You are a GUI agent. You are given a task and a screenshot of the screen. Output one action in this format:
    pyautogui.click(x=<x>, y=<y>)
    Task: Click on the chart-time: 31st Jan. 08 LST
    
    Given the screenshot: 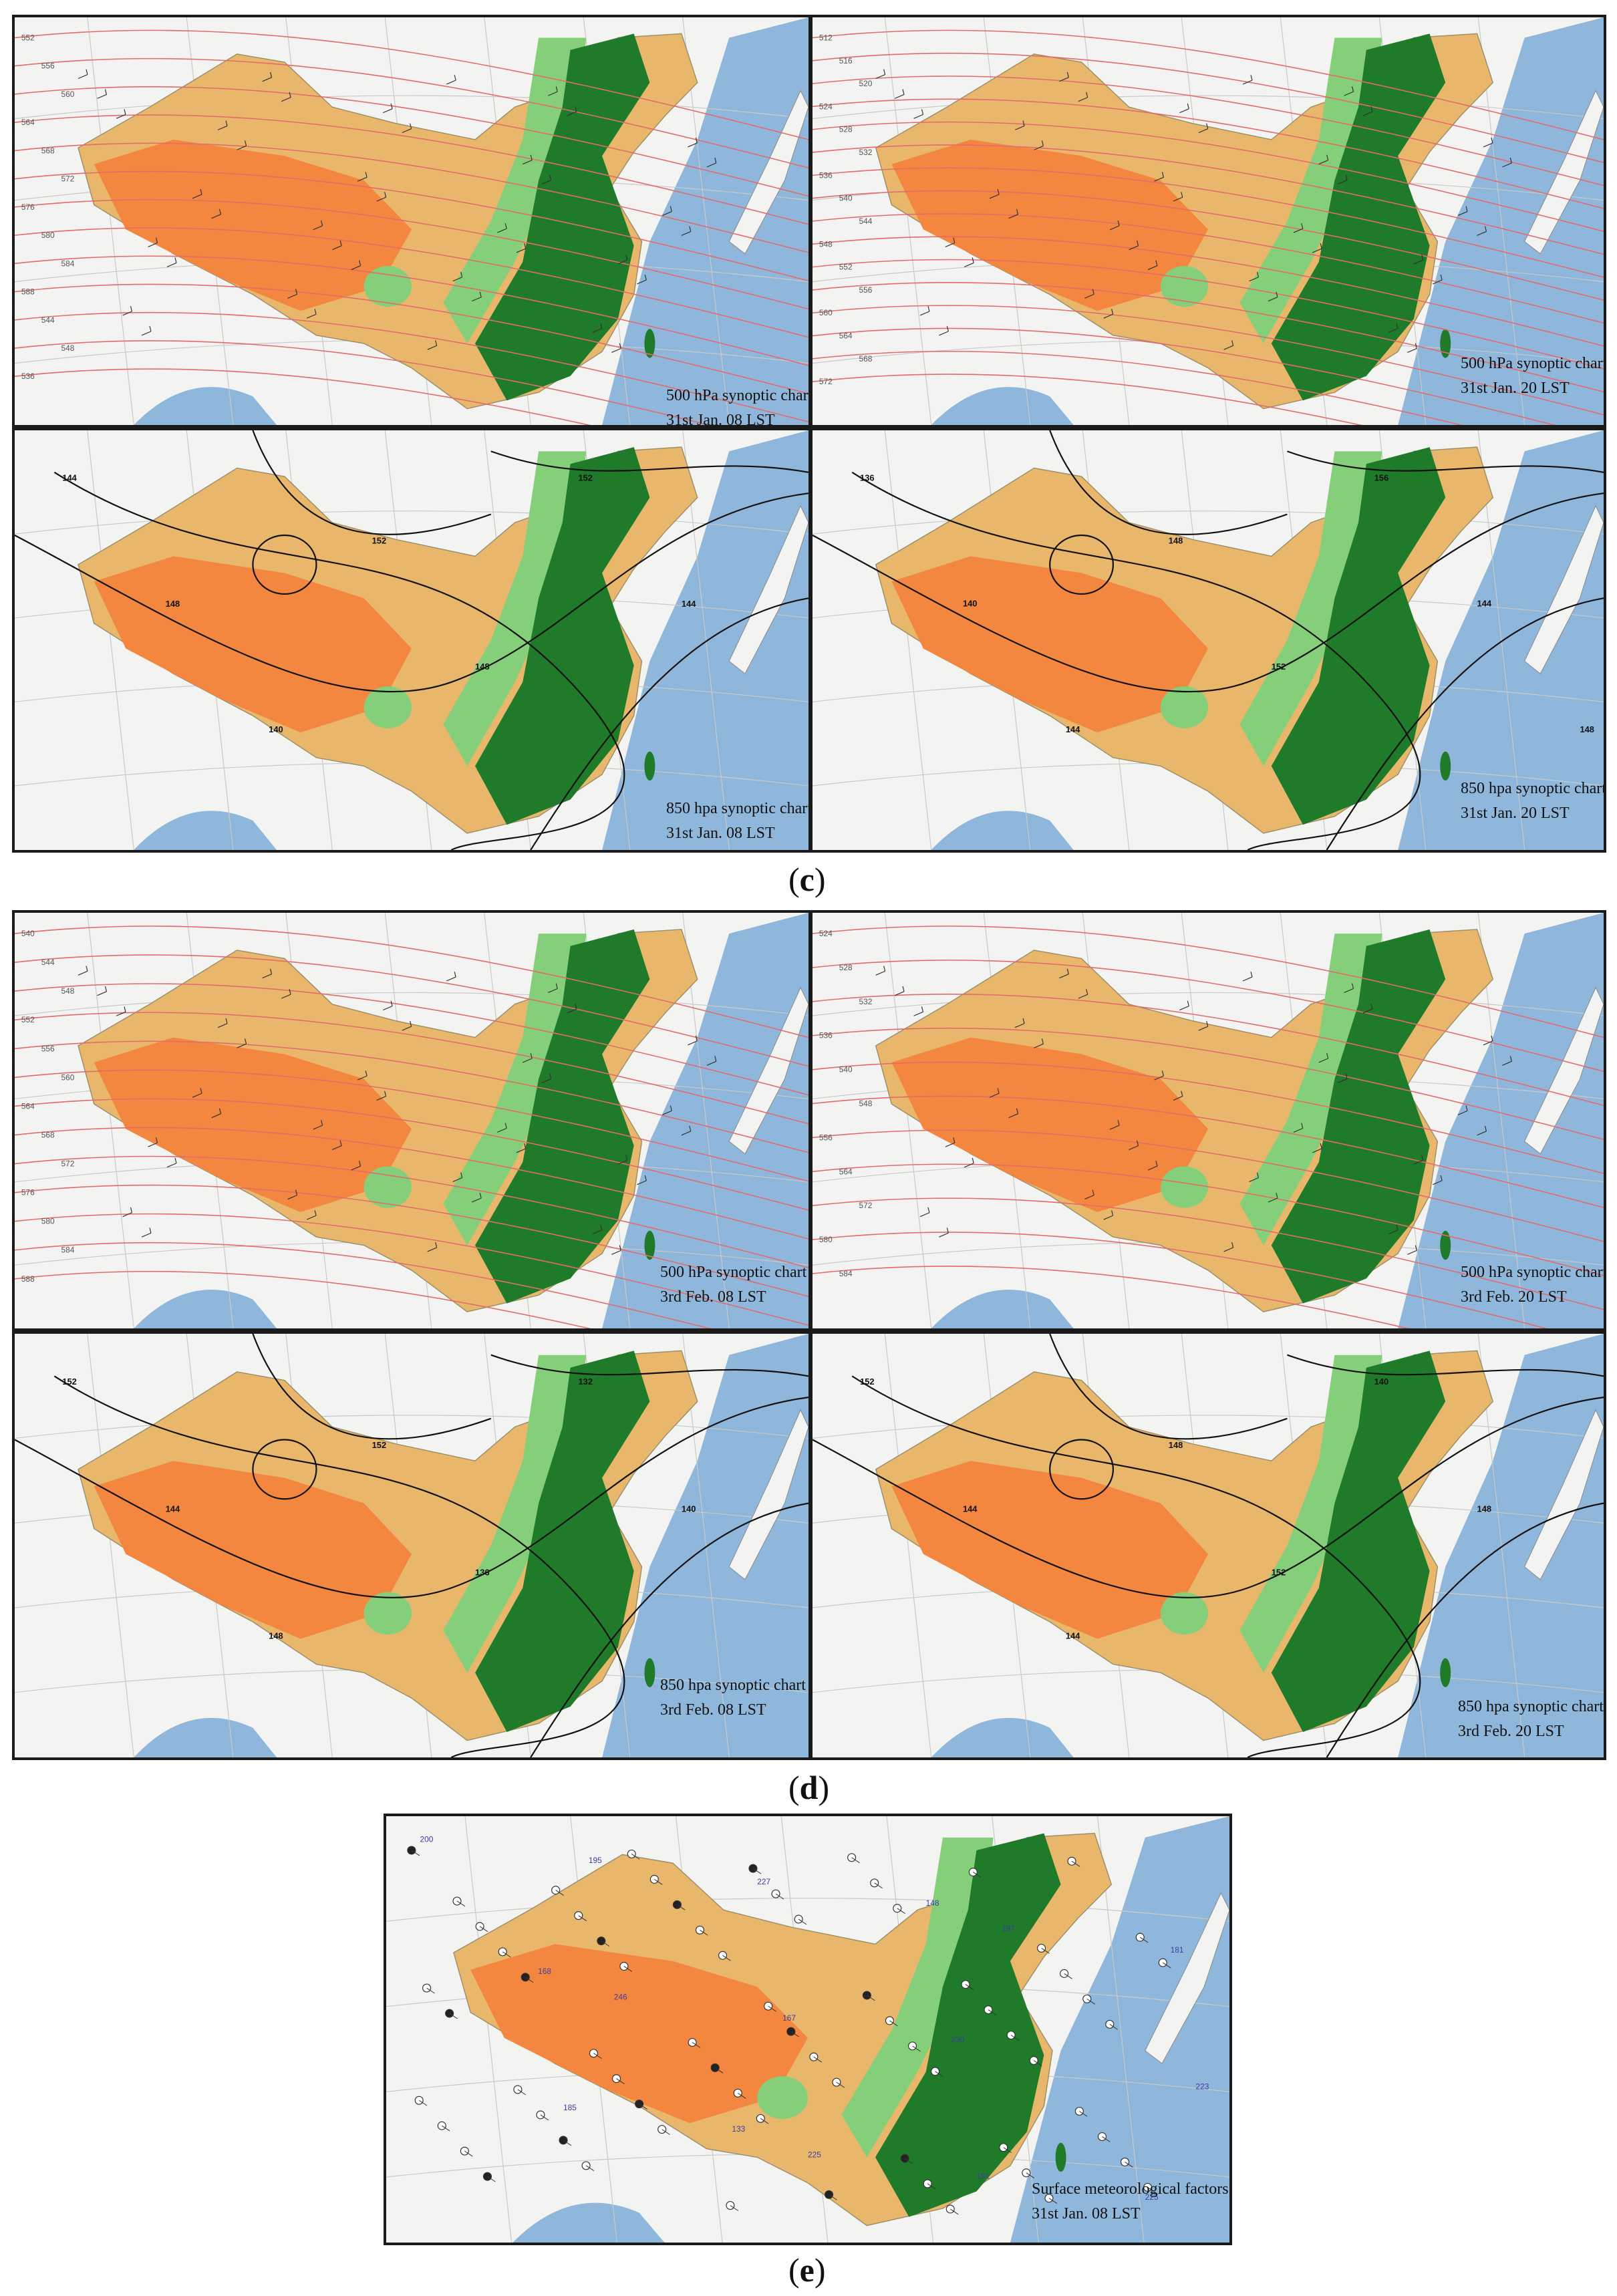 What is the action you would take?
    pyautogui.click(x=721, y=420)
    